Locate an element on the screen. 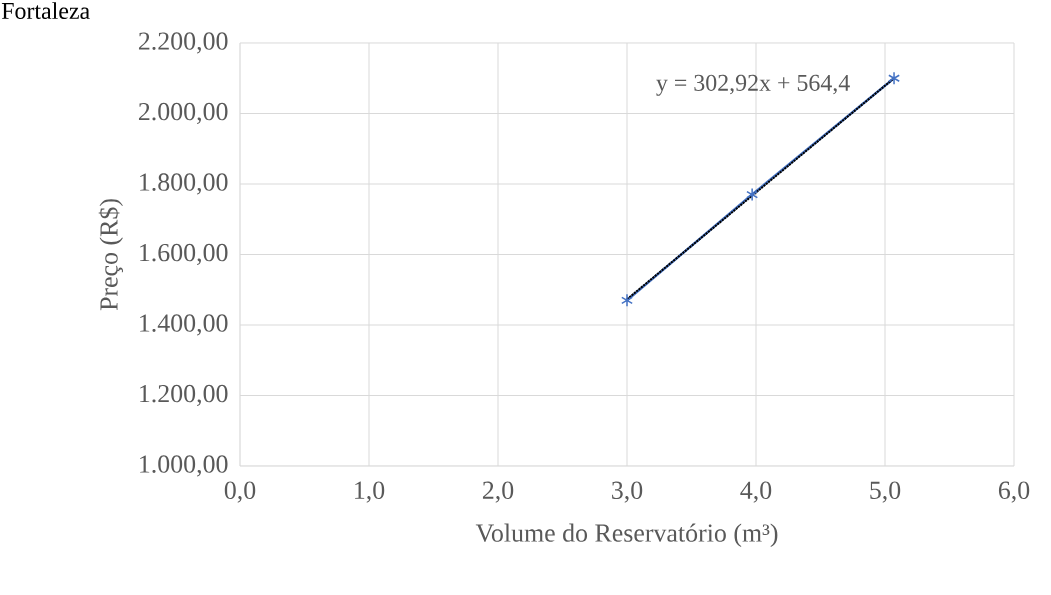  x-axis-title: Volume do Reservatório (m³) is located at coordinates (626, 535).